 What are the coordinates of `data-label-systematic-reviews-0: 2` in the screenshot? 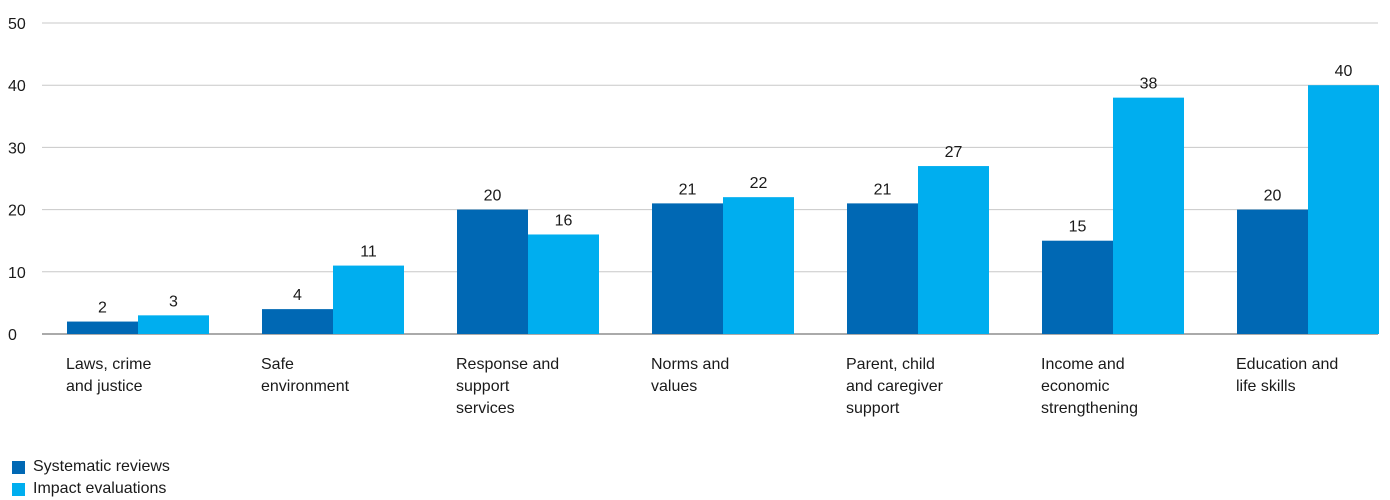 It's located at (102, 308).